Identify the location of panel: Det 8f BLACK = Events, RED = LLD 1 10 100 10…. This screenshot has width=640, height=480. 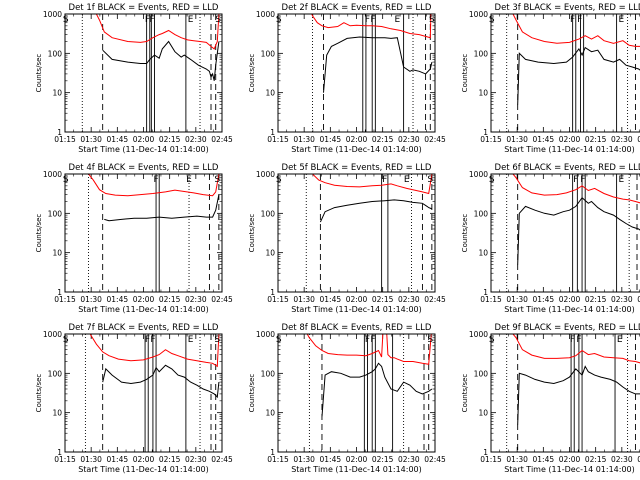
(347, 398).